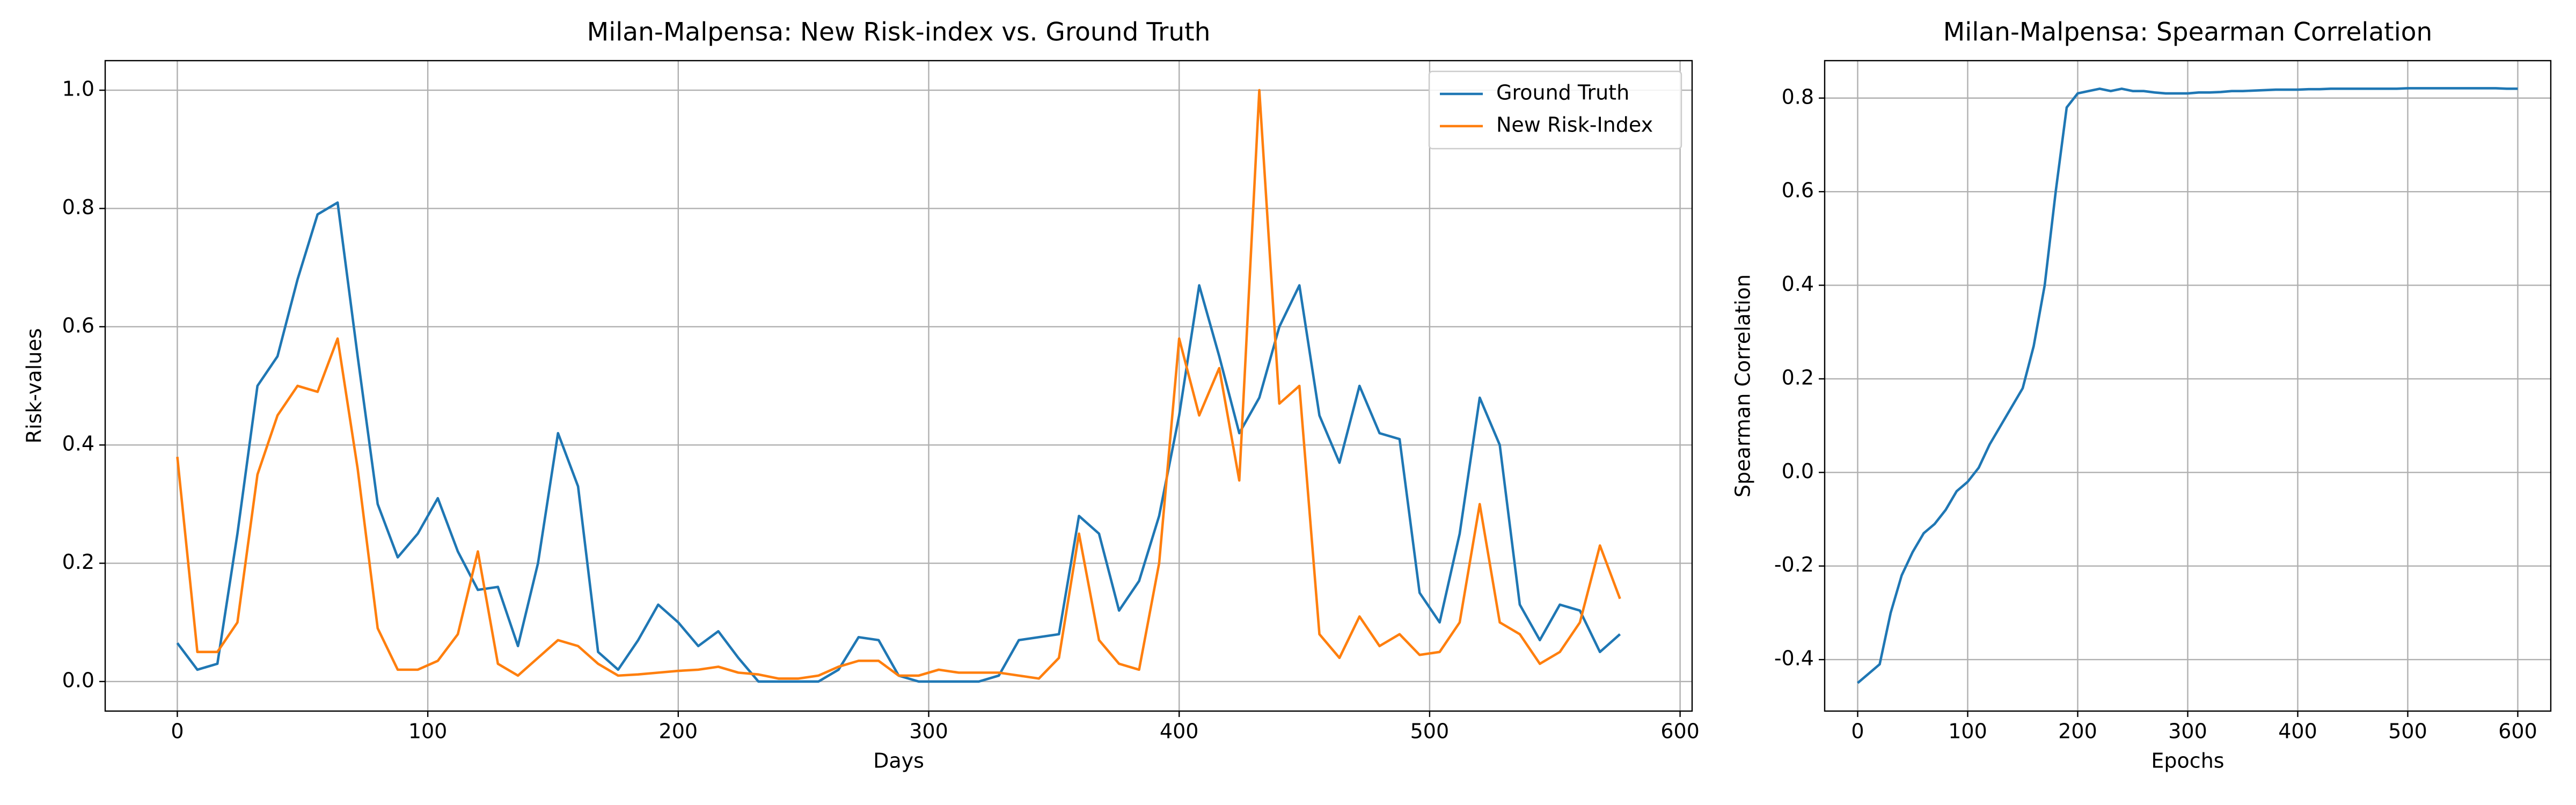 Image resolution: width=2576 pixels, height=805 pixels. What do you see at coordinates (898, 761) in the screenshot?
I see `x-axis-label: Days` at bounding box center [898, 761].